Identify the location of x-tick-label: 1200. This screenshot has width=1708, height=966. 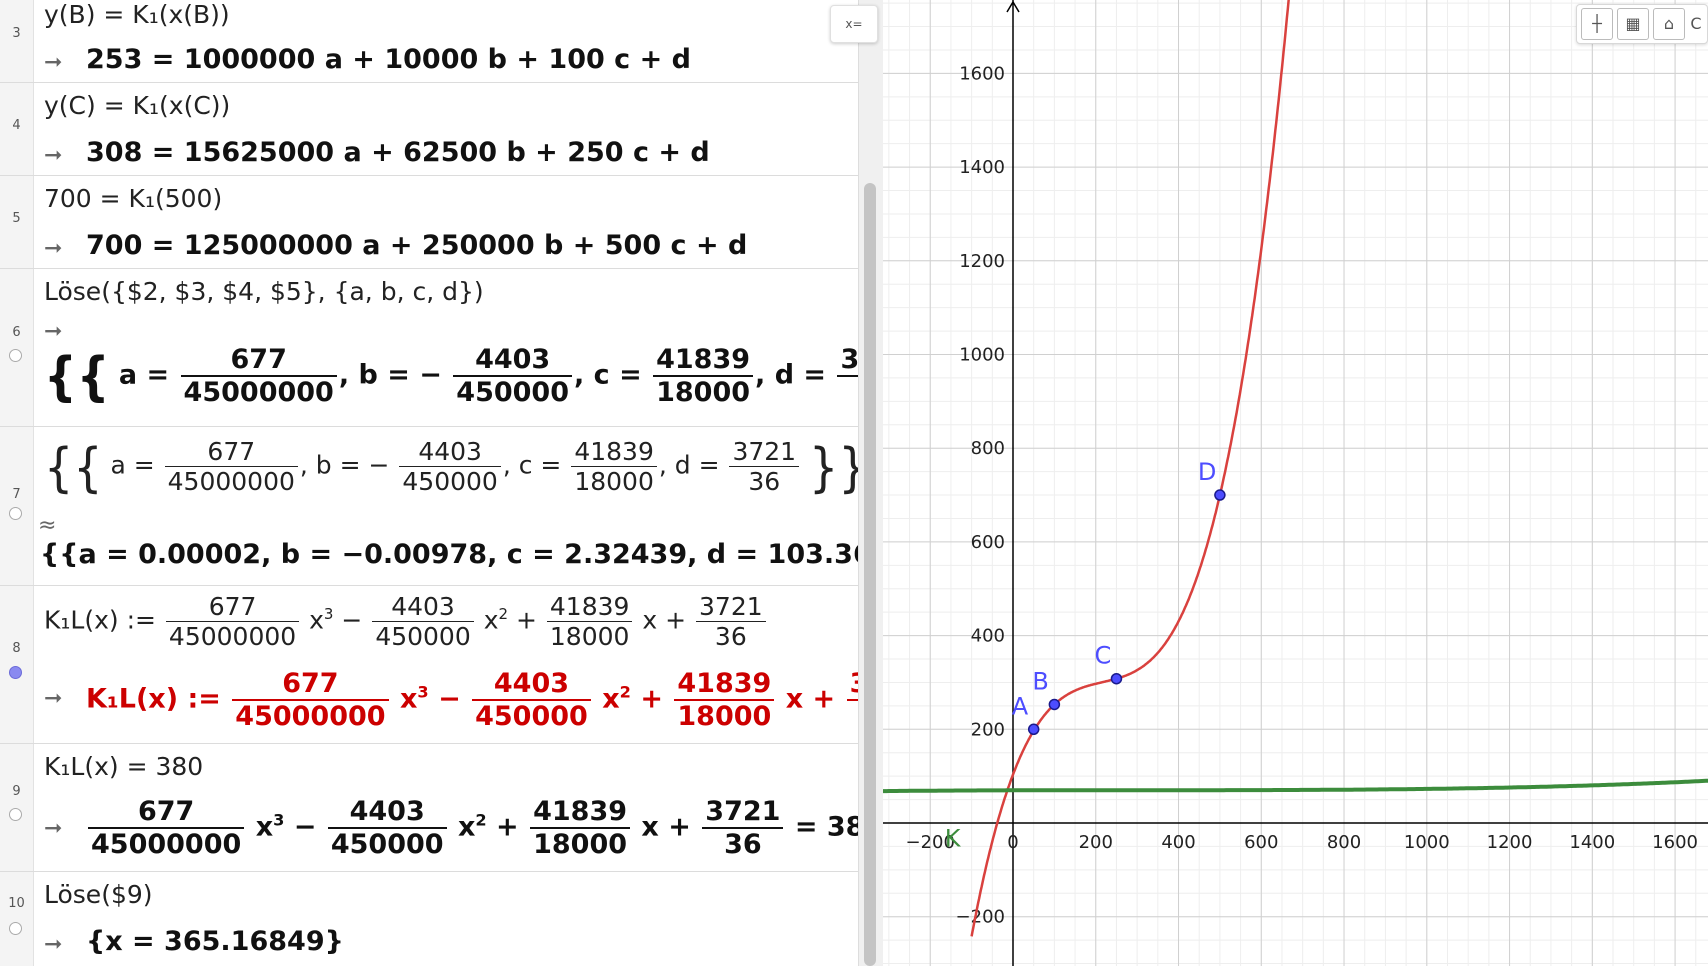
(1510, 842).